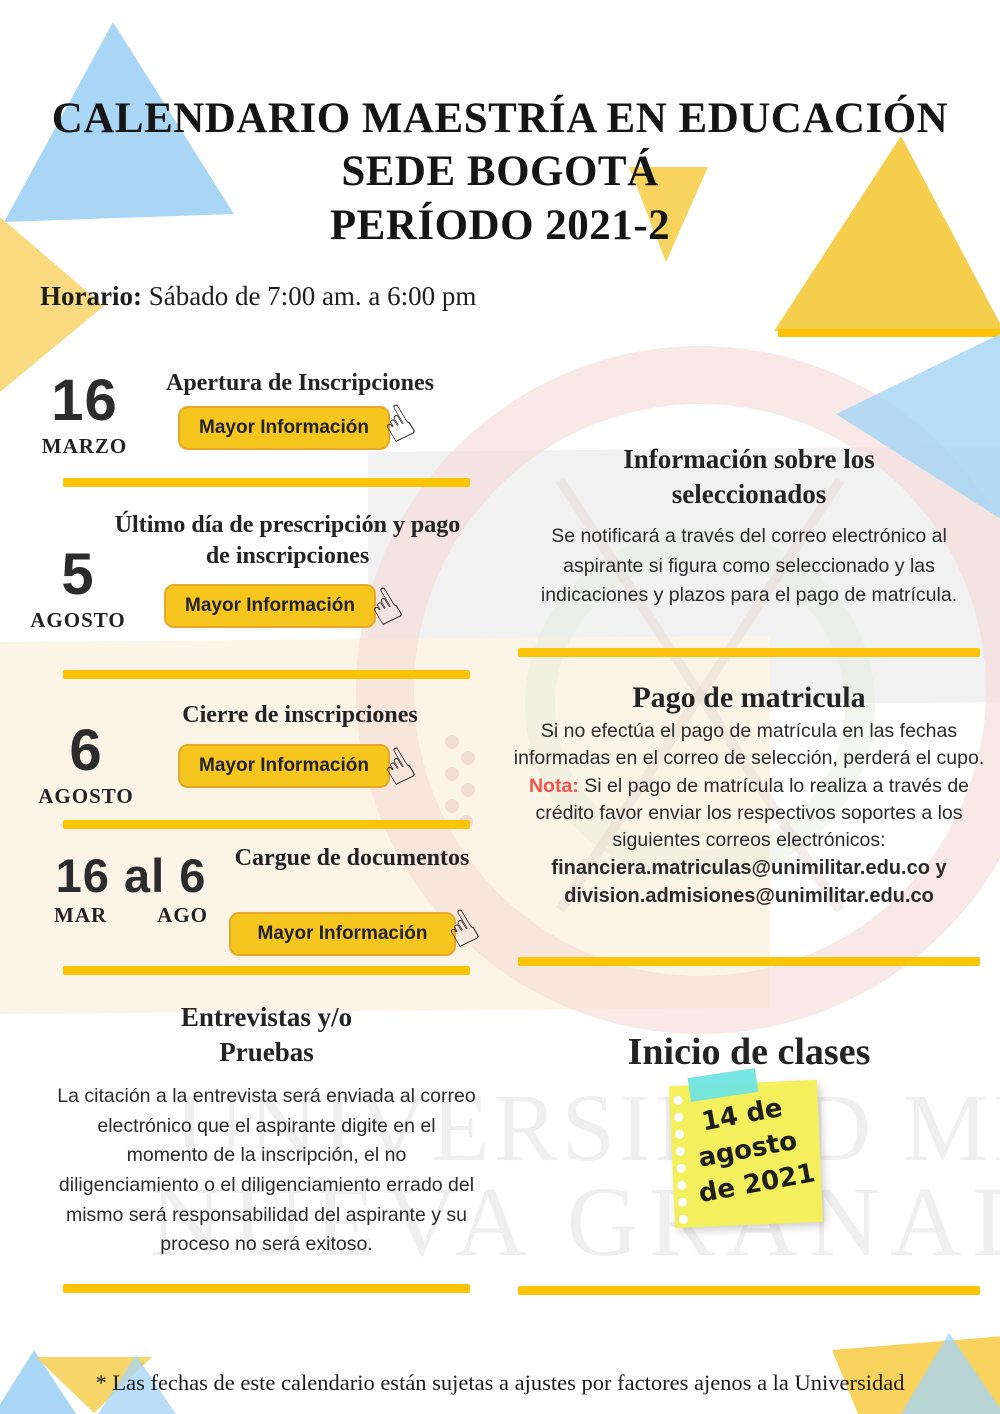 Image resolution: width=1000 pixels, height=1414 pixels. Describe the element at coordinates (680, 1163) in the screenshot. I see `note-holes` at that location.